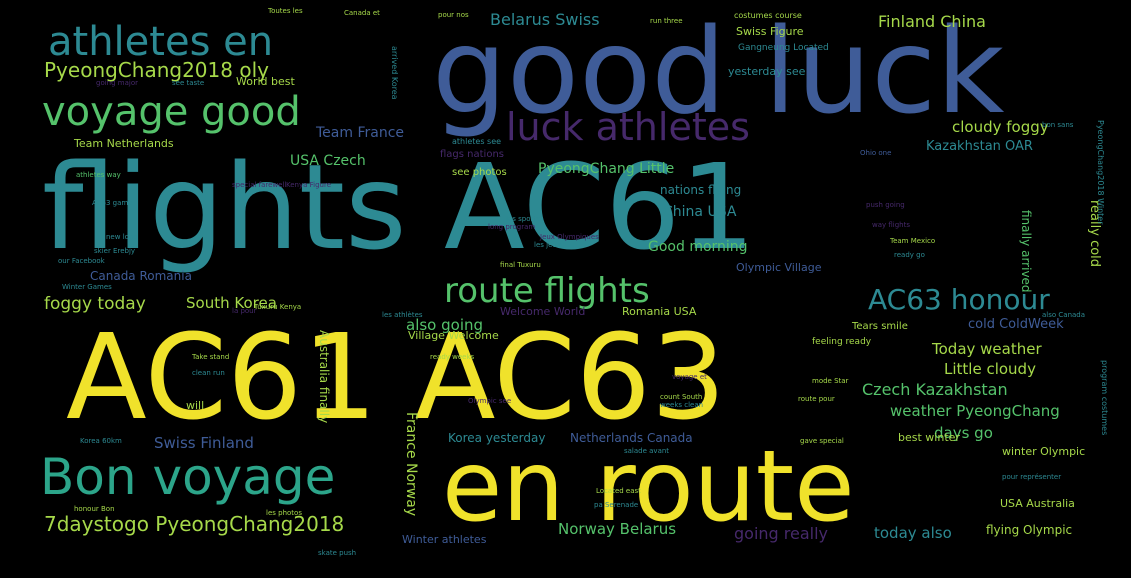  Describe the element at coordinates (1104, 398) in the screenshot. I see `word-program-costumes: program costumes` at that location.